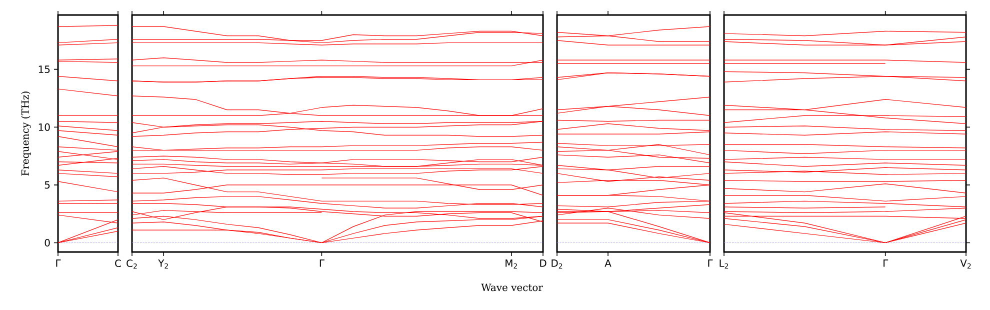 This screenshot has height=310, width=990. Describe the element at coordinates (26, 134) in the screenshot. I see `y-axis-title: Frequency (THz)` at that location.